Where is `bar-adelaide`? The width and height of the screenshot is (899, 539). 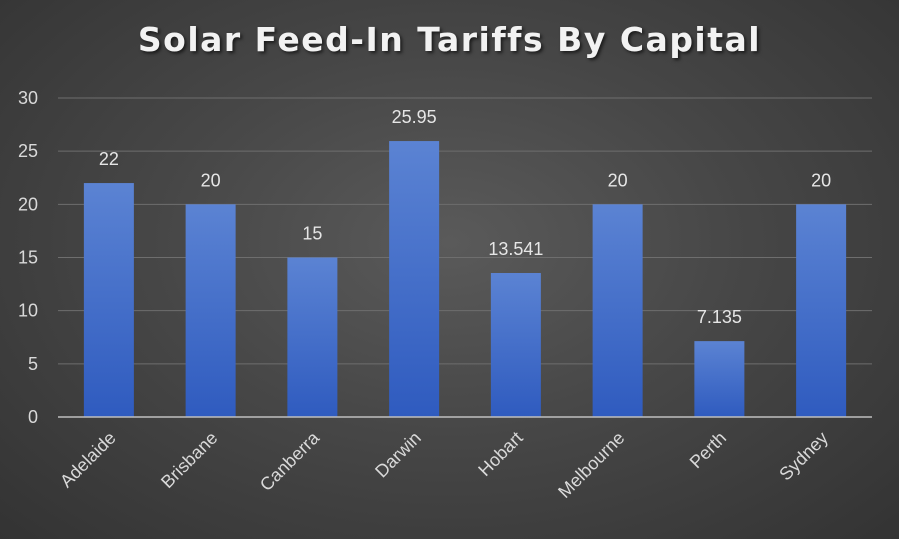 bar-adelaide is located at coordinates (108, 300).